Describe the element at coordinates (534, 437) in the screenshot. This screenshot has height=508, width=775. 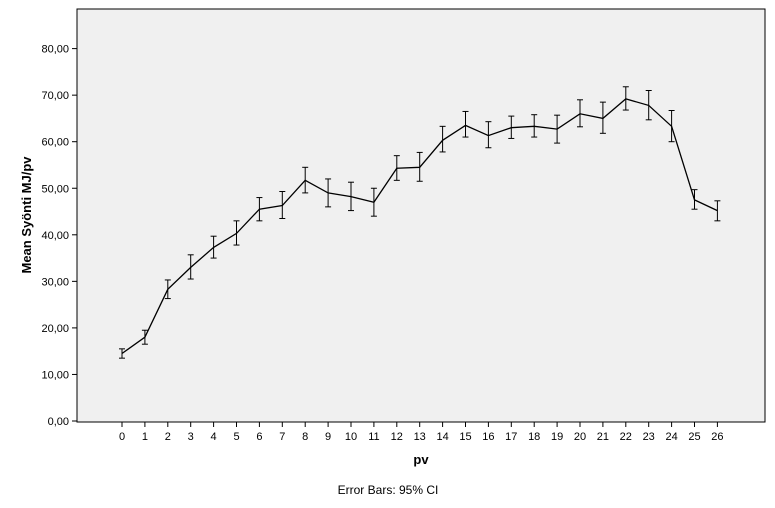
I see `x-tick-label: 18` at that location.